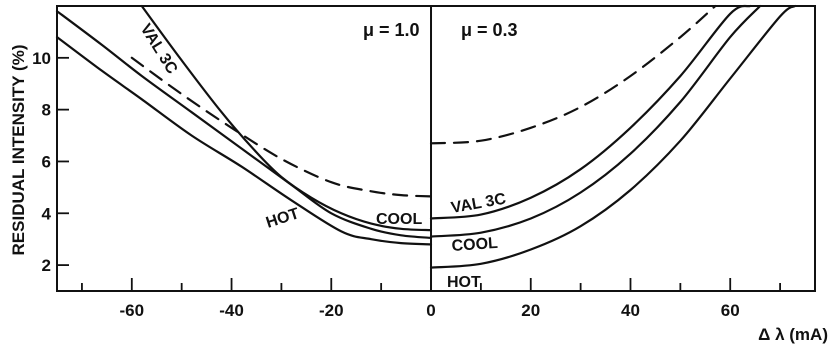  What do you see at coordinates (46, 110) in the screenshot?
I see `y-tick-label-8: 8` at bounding box center [46, 110].